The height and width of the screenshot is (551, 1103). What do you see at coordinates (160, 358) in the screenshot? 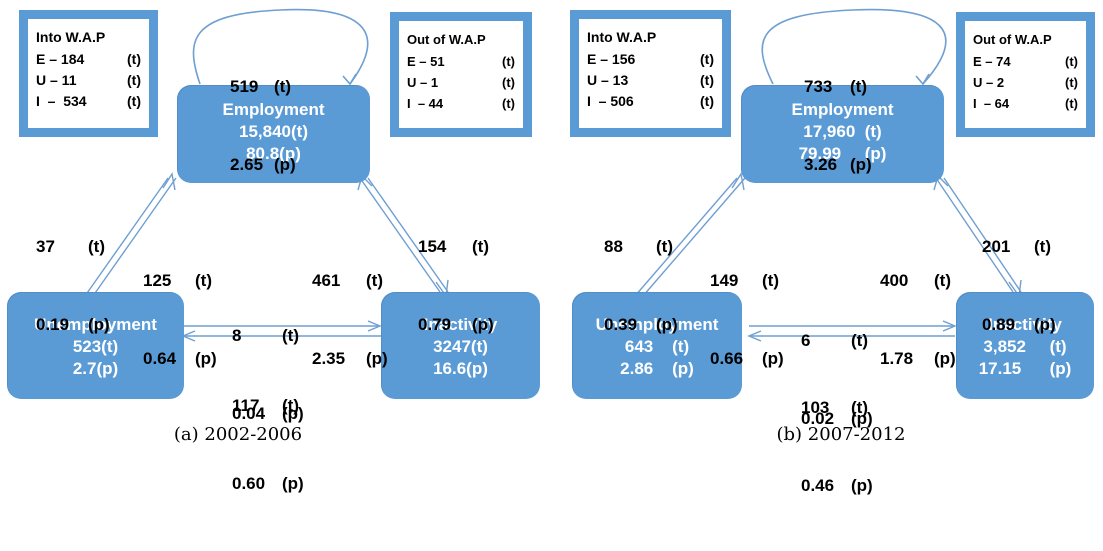
I see `flow-value: 0.64` at bounding box center [160, 358].